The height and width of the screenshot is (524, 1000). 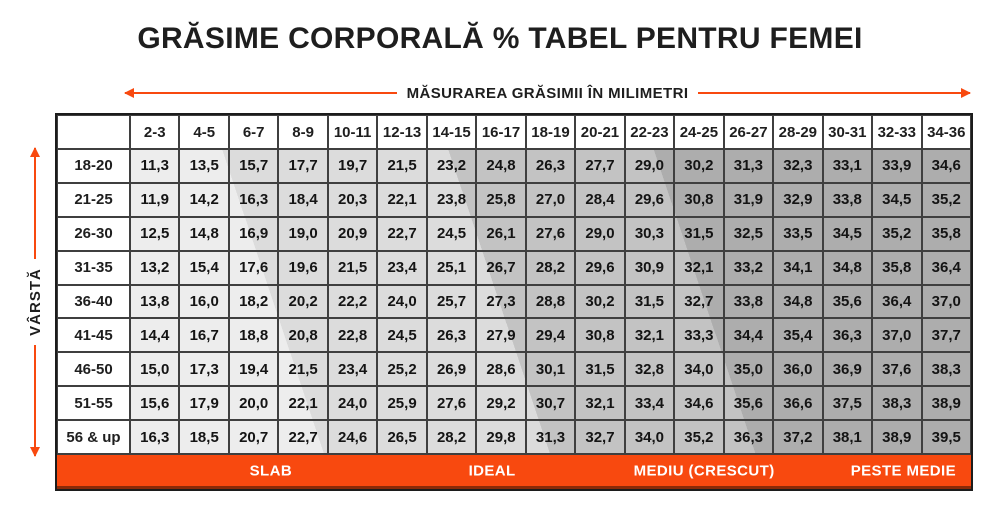 I want to click on row-header: 31-35, so click(x=93, y=267).